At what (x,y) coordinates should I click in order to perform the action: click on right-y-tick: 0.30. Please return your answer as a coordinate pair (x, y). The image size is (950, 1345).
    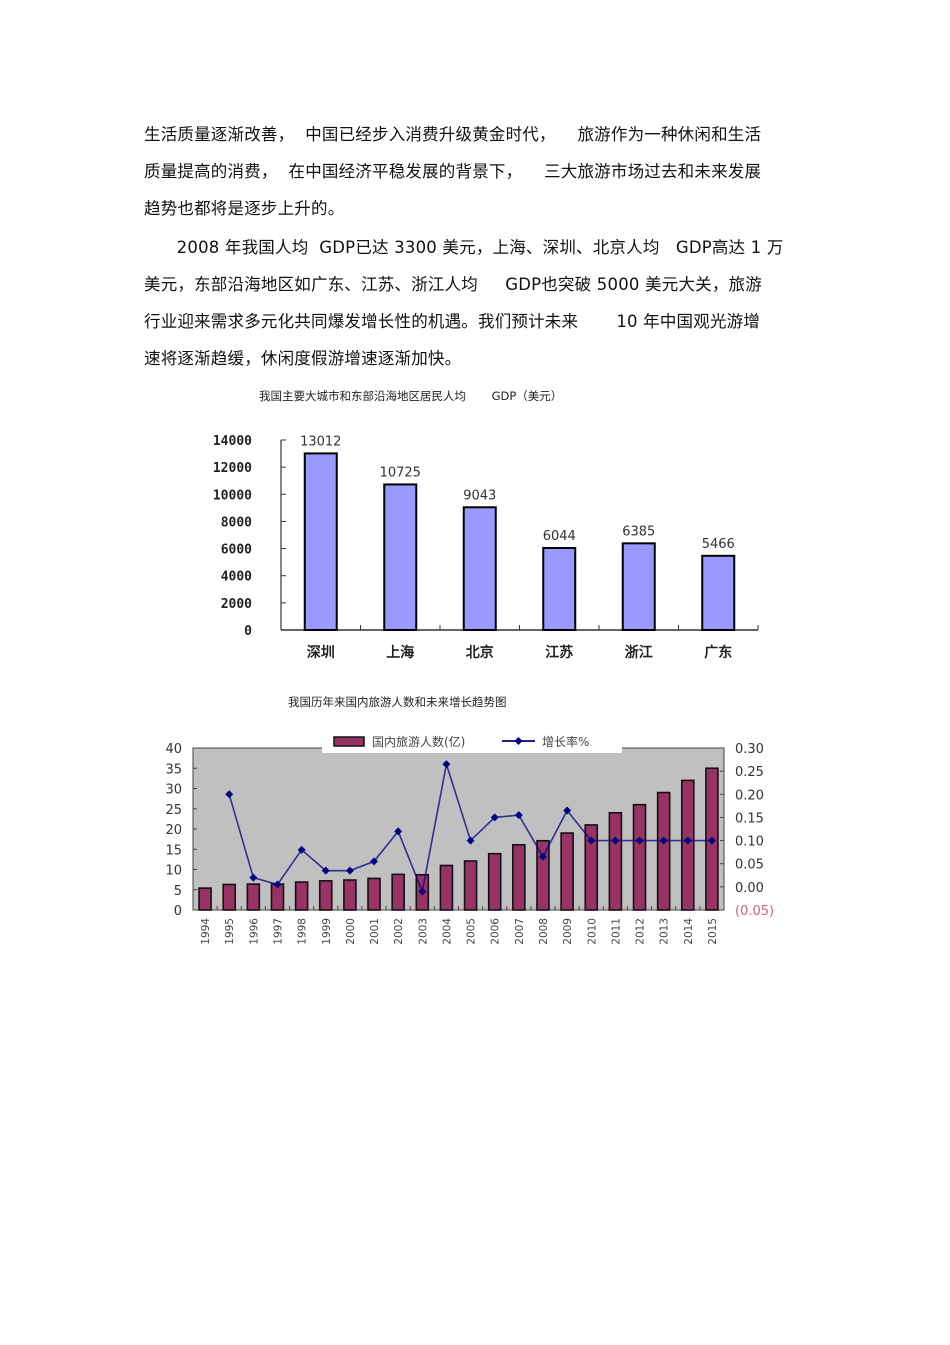
    Looking at the image, I should click on (749, 749).